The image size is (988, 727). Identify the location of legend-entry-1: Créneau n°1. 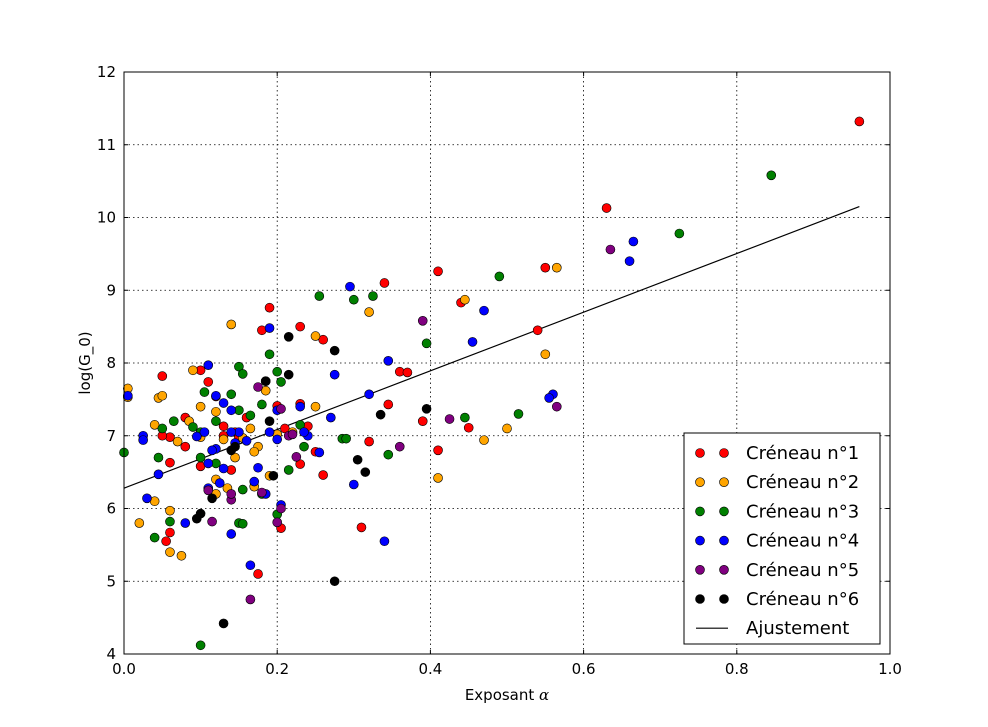
(777, 453).